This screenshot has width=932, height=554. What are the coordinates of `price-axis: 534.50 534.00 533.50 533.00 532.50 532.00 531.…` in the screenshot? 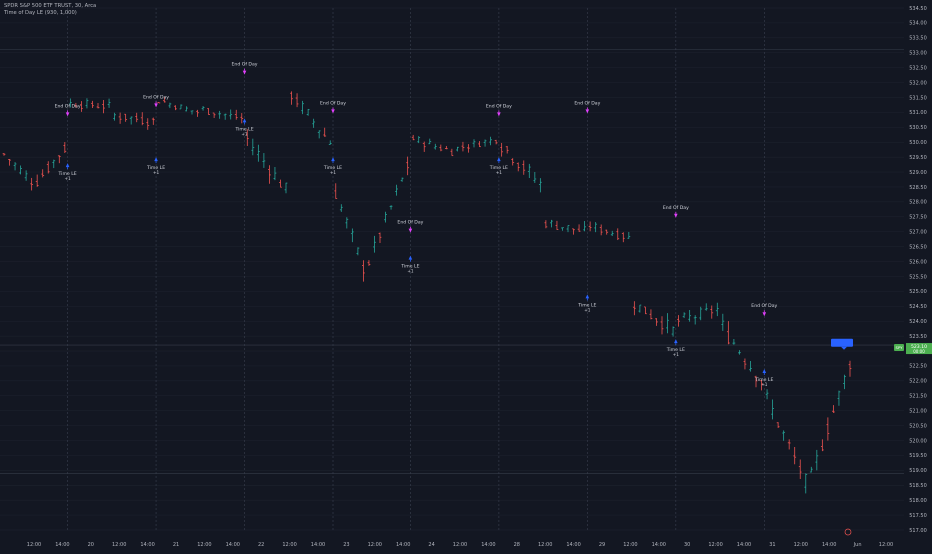 It's located at (913, 270).